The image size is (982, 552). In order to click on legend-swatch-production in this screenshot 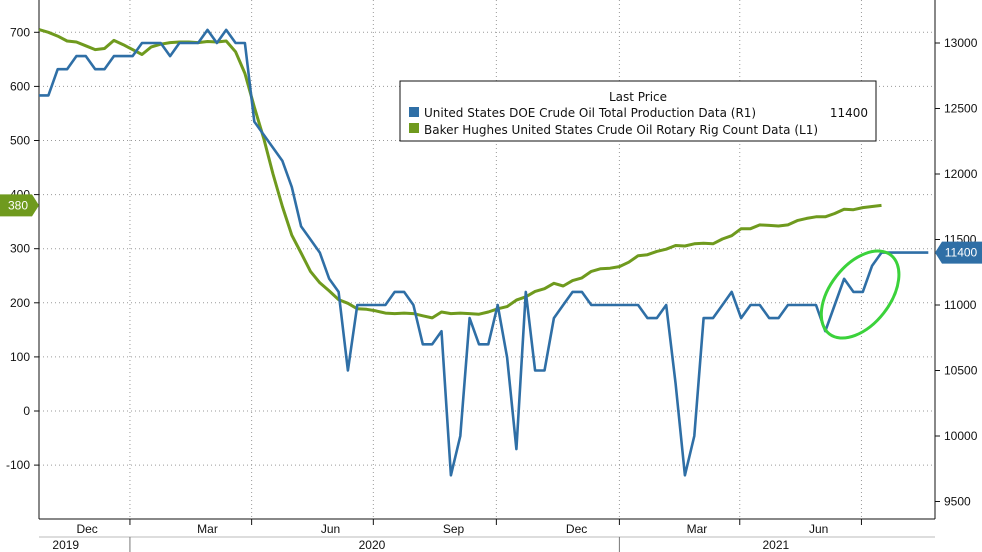, I will do `click(414, 112)`.